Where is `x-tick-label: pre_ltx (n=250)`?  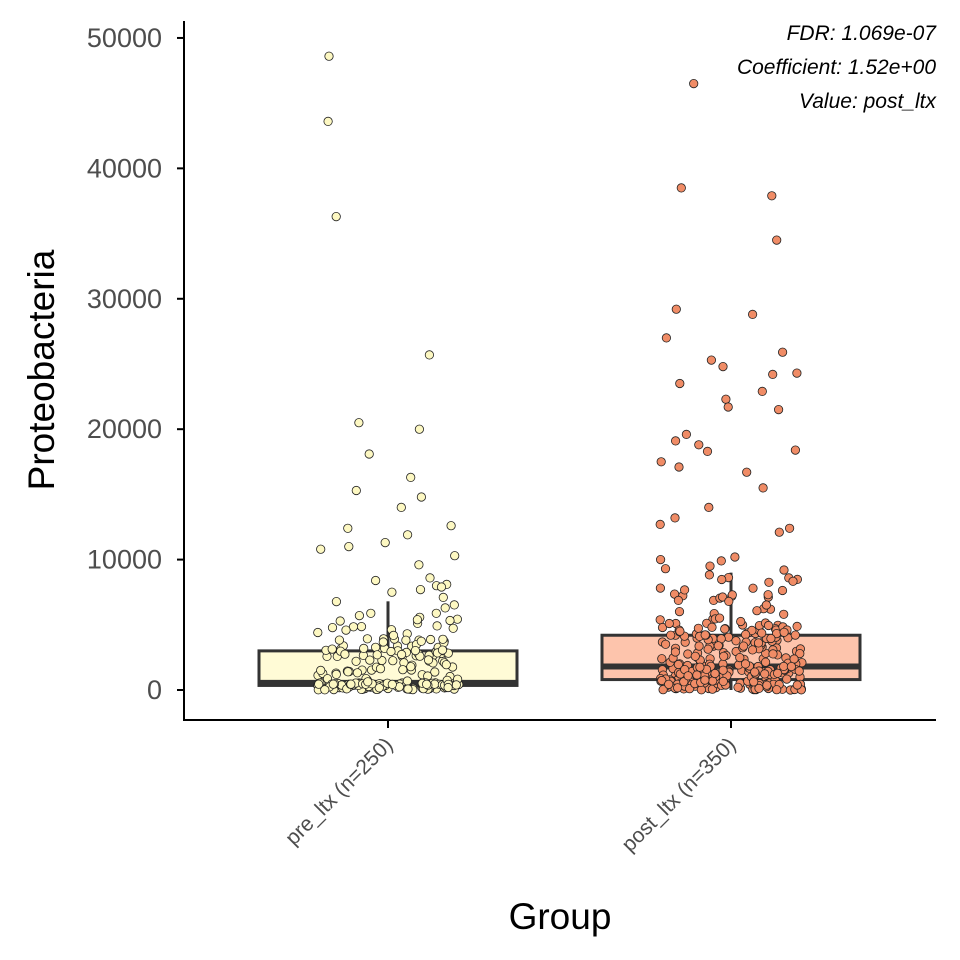
x-tick-label: pre_ltx (n=250) is located at coordinates (339, 791).